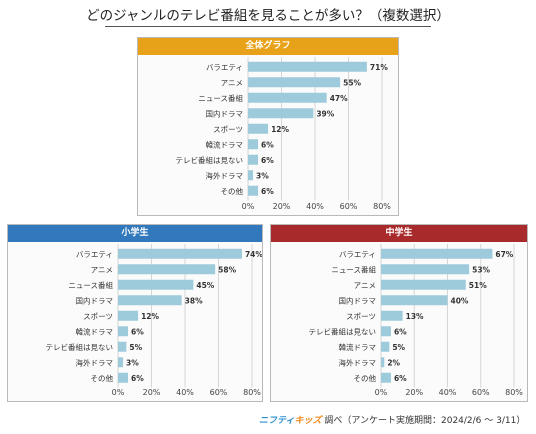 The width and height of the screenshot is (536, 434). I want to click on elementary-category-label: 海外ドラマ, so click(95, 362).